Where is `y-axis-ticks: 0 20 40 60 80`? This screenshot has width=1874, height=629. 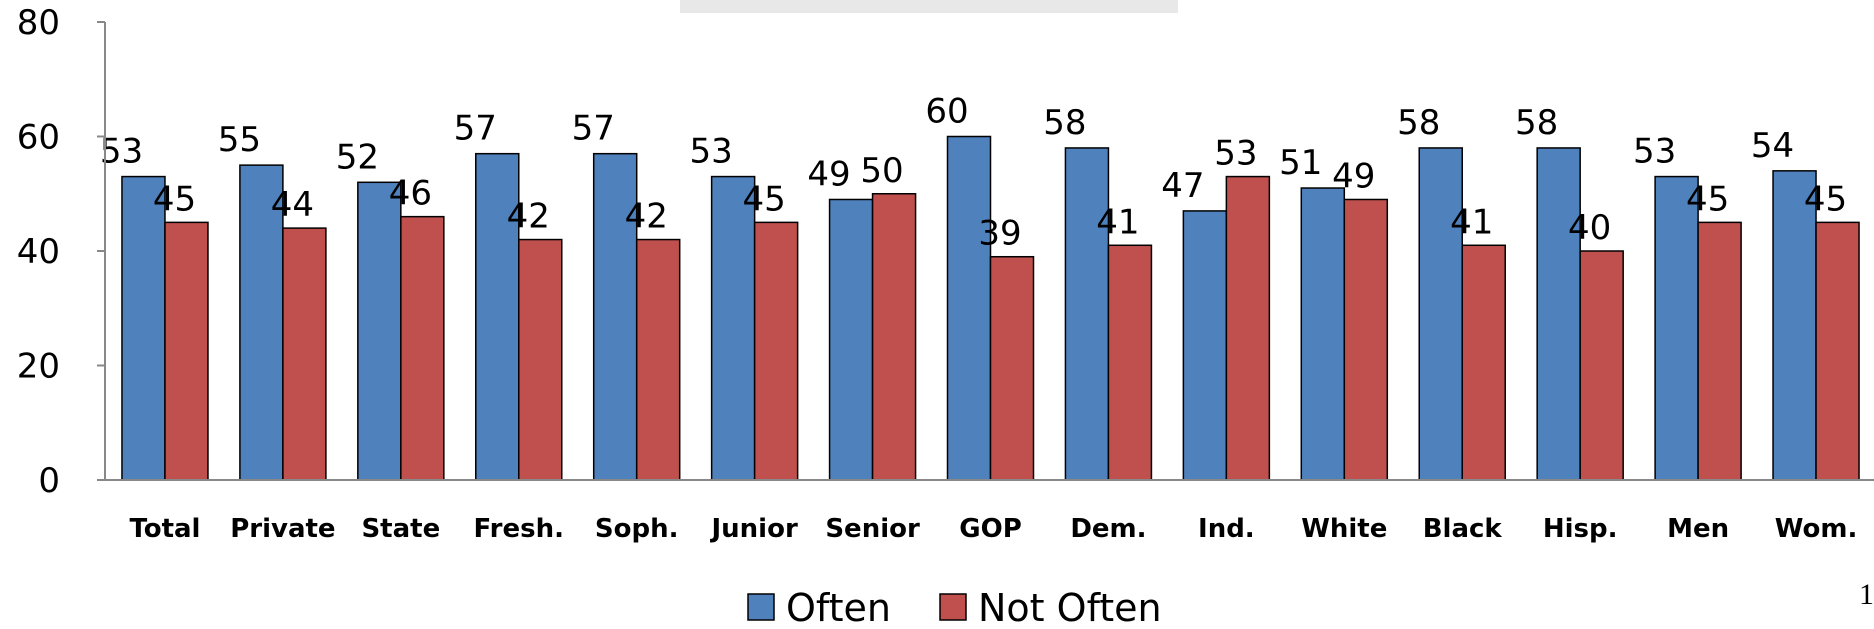 y-axis-ticks: 0 20 40 60 80 is located at coordinates (61, 252).